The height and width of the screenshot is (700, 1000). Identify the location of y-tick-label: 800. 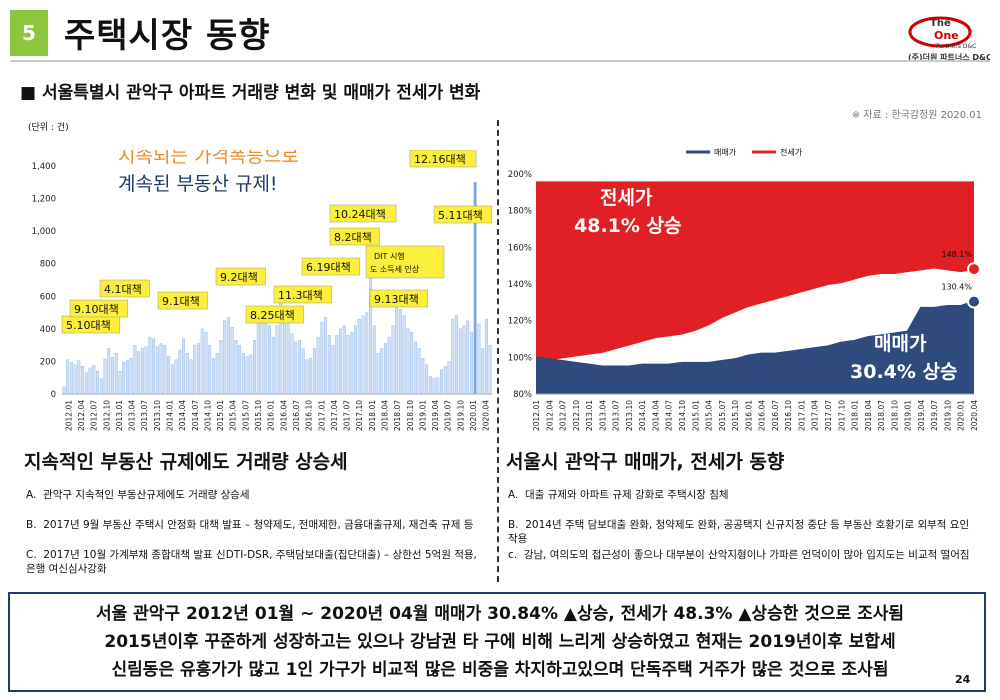
(48, 265).